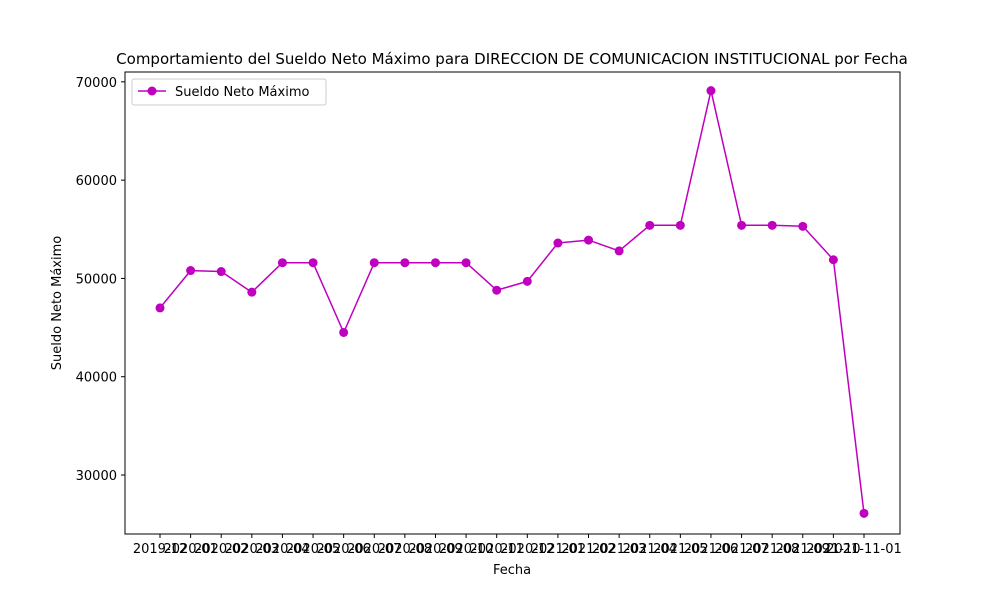  What do you see at coordinates (435, 549) in the screenshot?
I see `x-tick-label: 2020-09` at bounding box center [435, 549].